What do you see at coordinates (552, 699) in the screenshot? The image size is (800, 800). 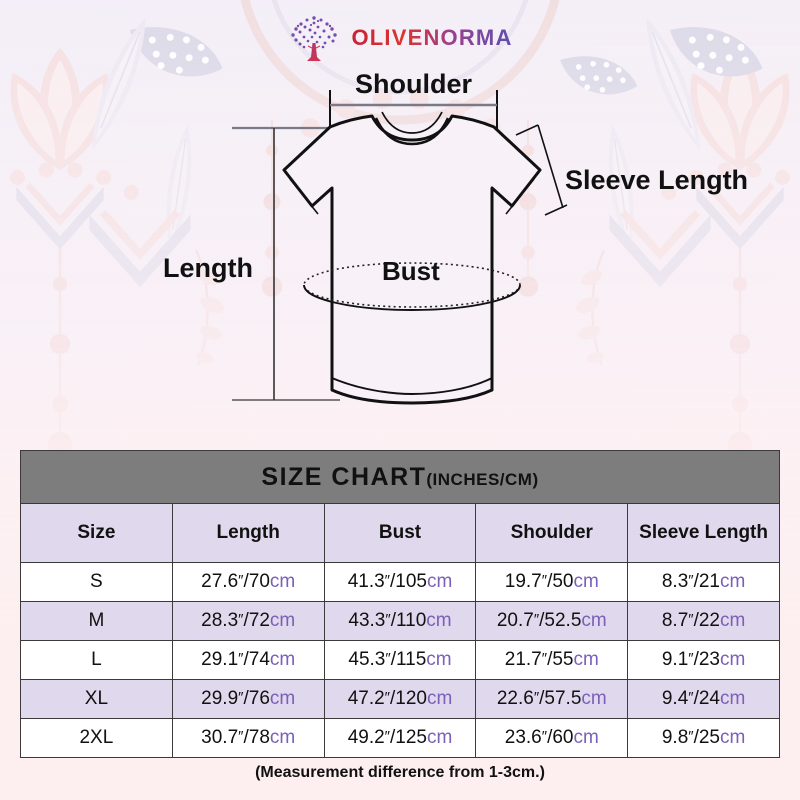 I see `cell-shoulder: 22.6″/57.5cm` at bounding box center [552, 699].